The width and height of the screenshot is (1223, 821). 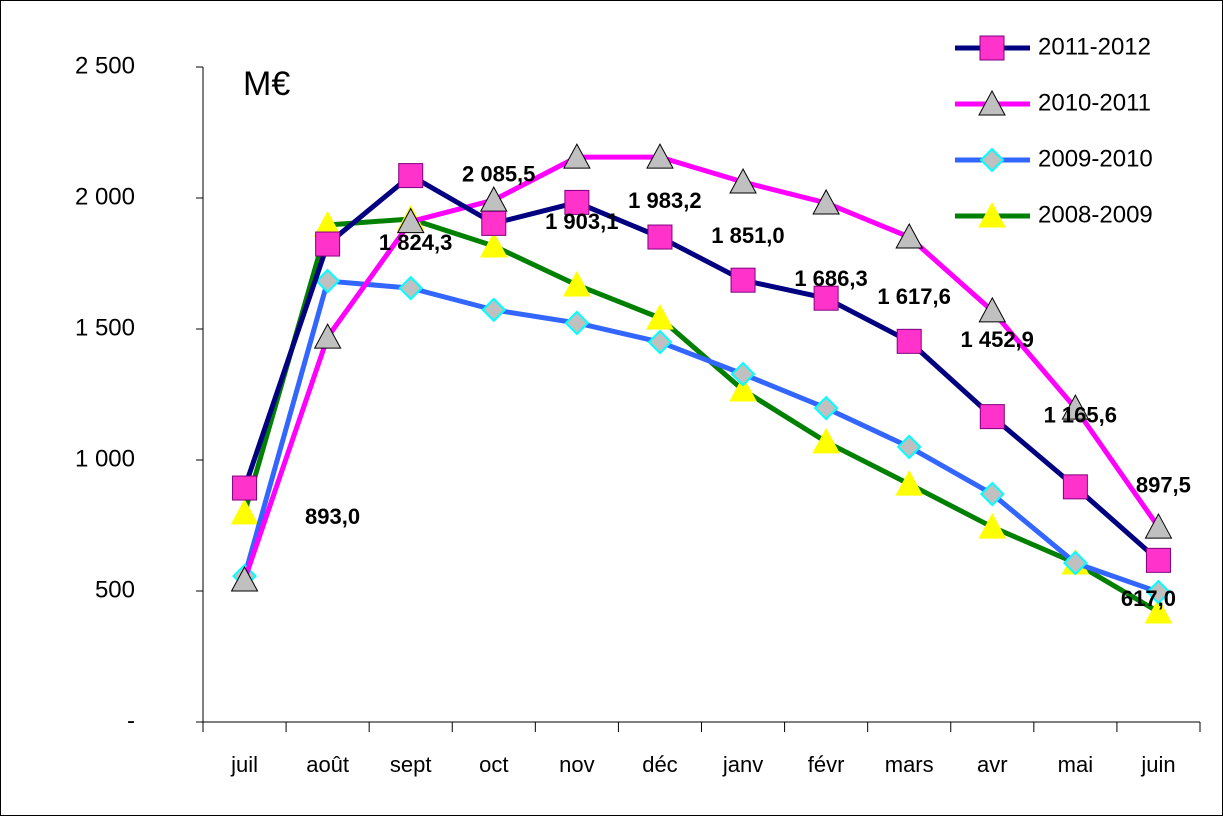 I want to click on data-label: 1 452,9, so click(x=997, y=339).